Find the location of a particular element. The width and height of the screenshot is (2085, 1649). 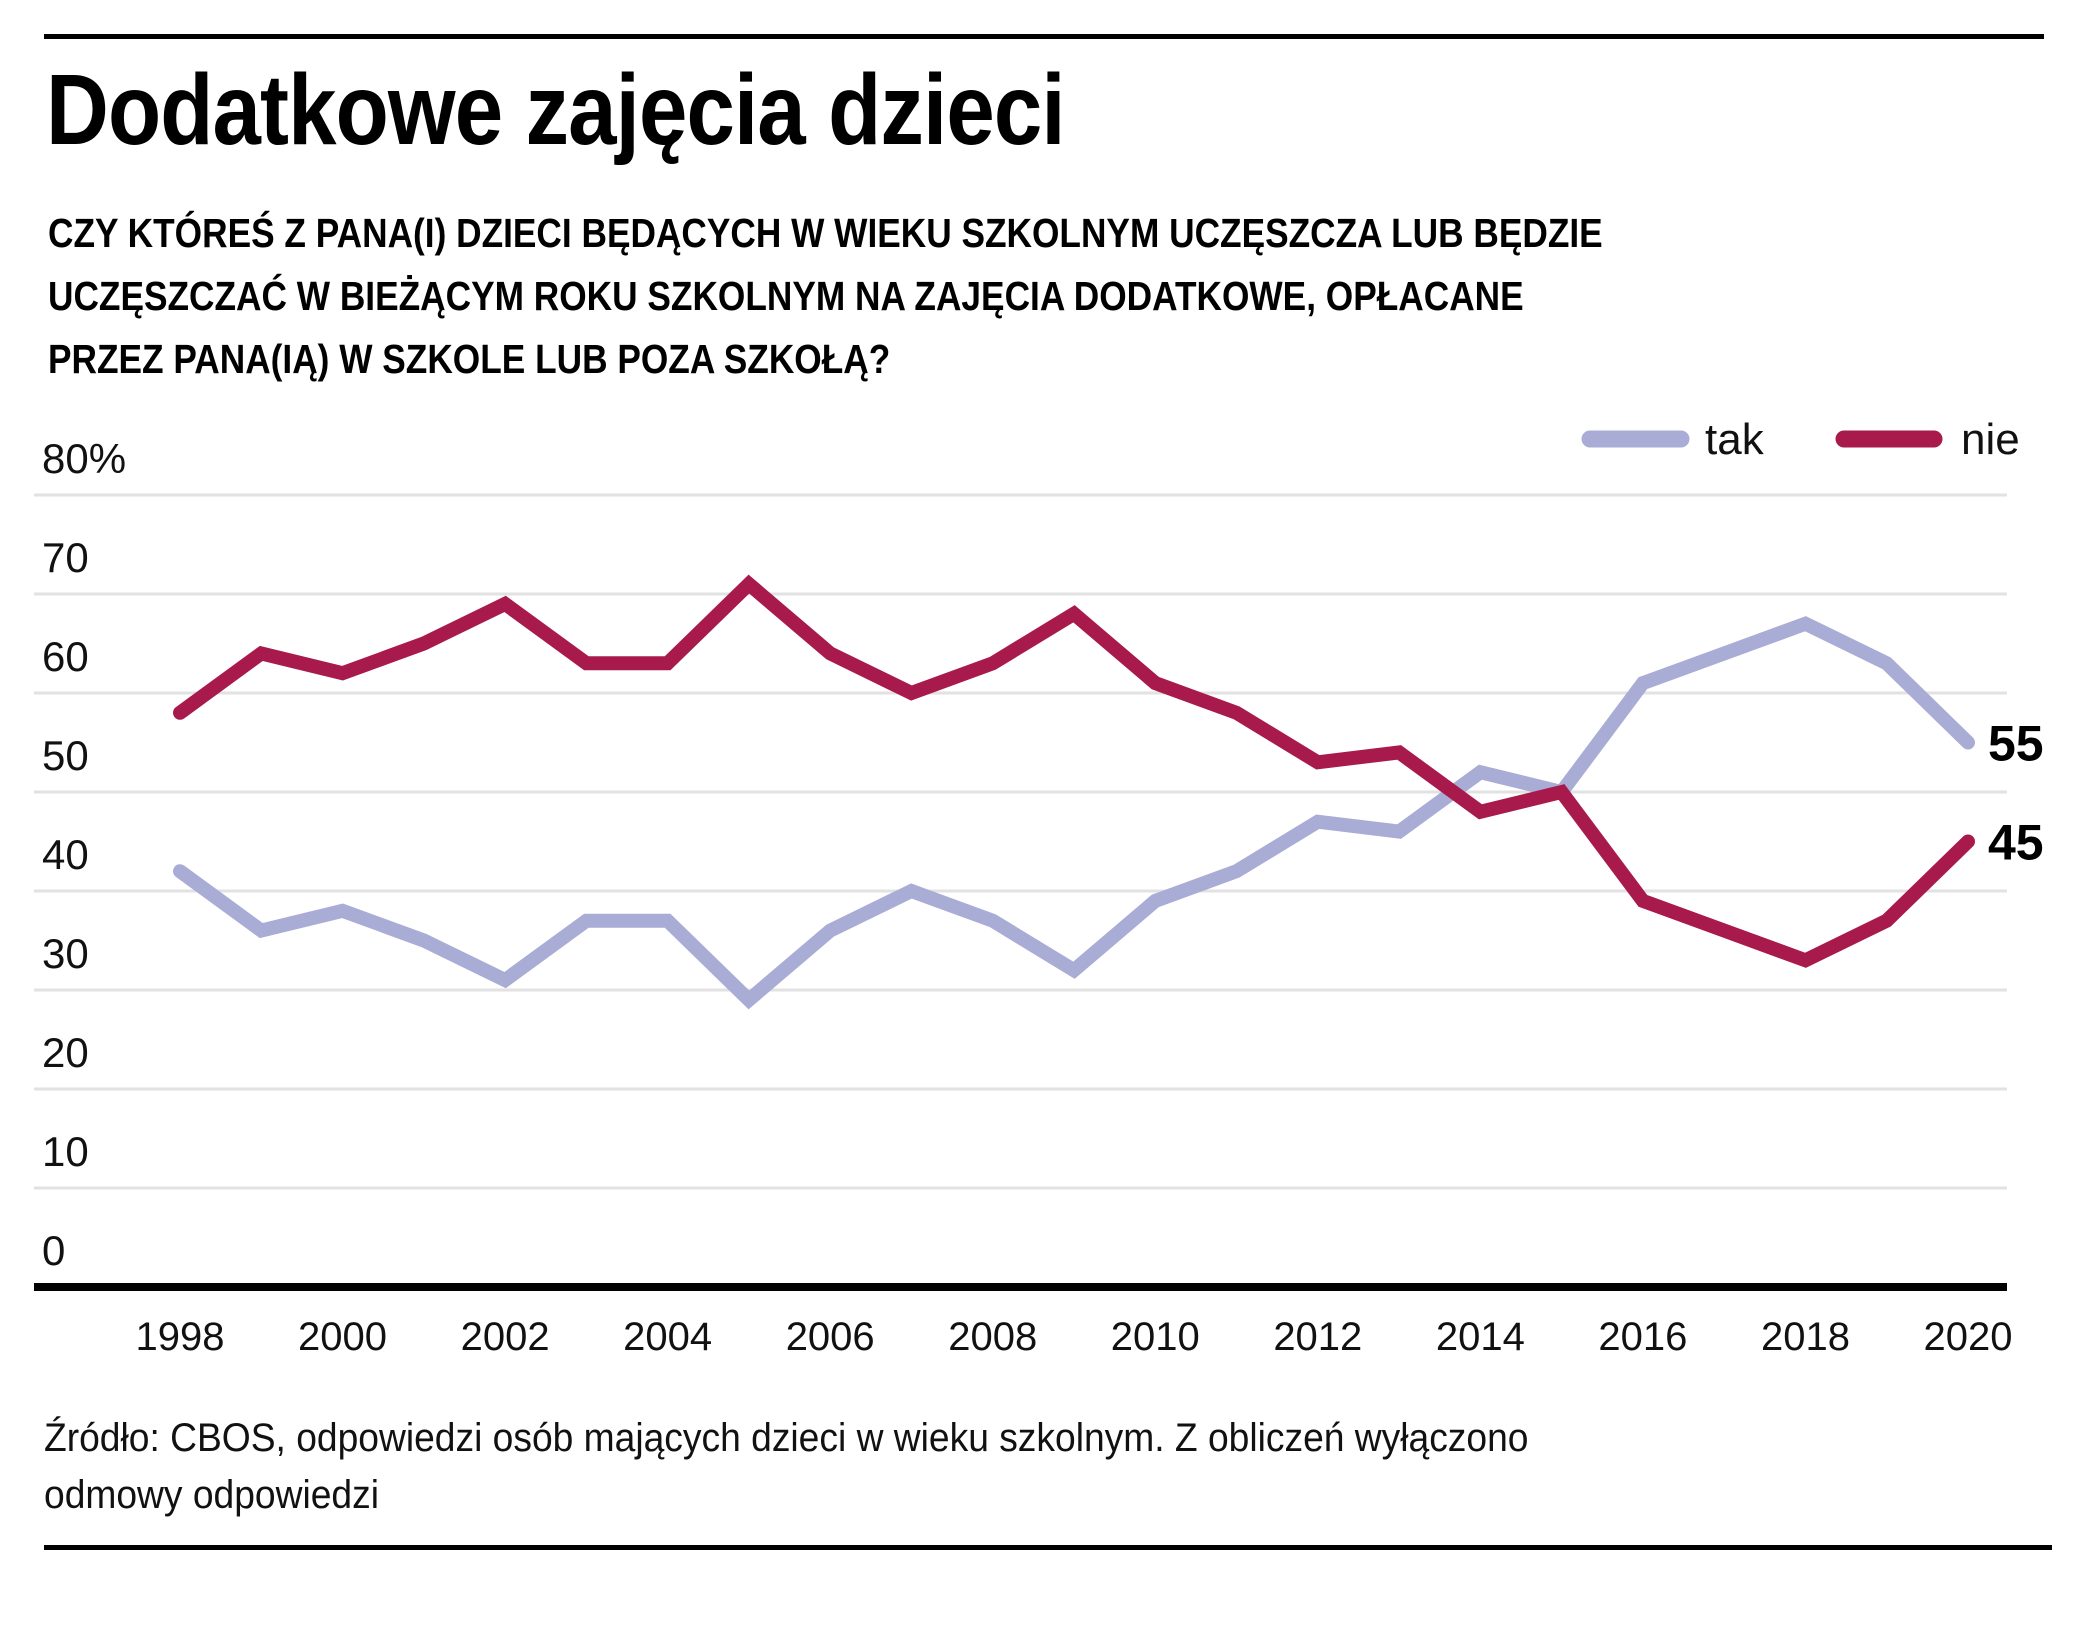

x-tick-label: 2000 is located at coordinates (342, 1337).